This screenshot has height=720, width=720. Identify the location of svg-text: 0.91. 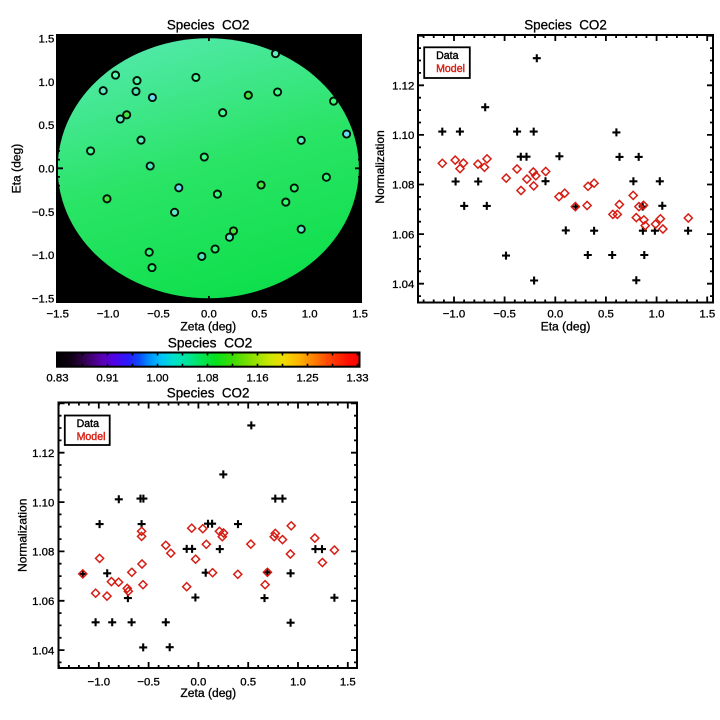
(107, 379).